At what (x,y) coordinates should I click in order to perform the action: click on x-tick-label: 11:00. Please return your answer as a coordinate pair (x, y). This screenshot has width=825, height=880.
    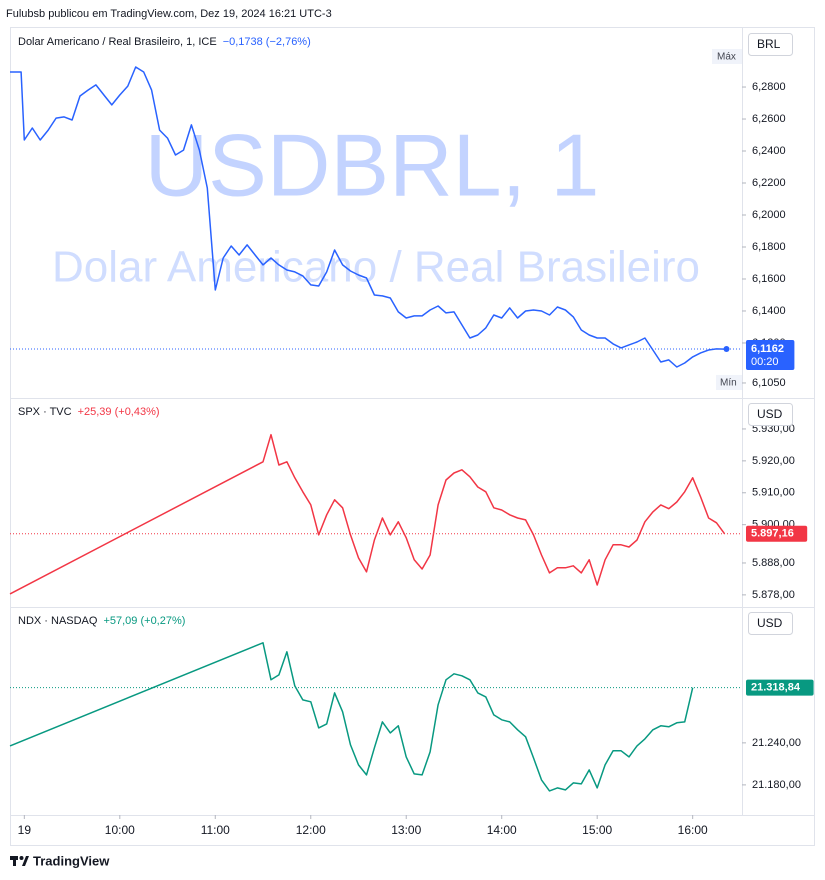
    Looking at the image, I should click on (215, 830).